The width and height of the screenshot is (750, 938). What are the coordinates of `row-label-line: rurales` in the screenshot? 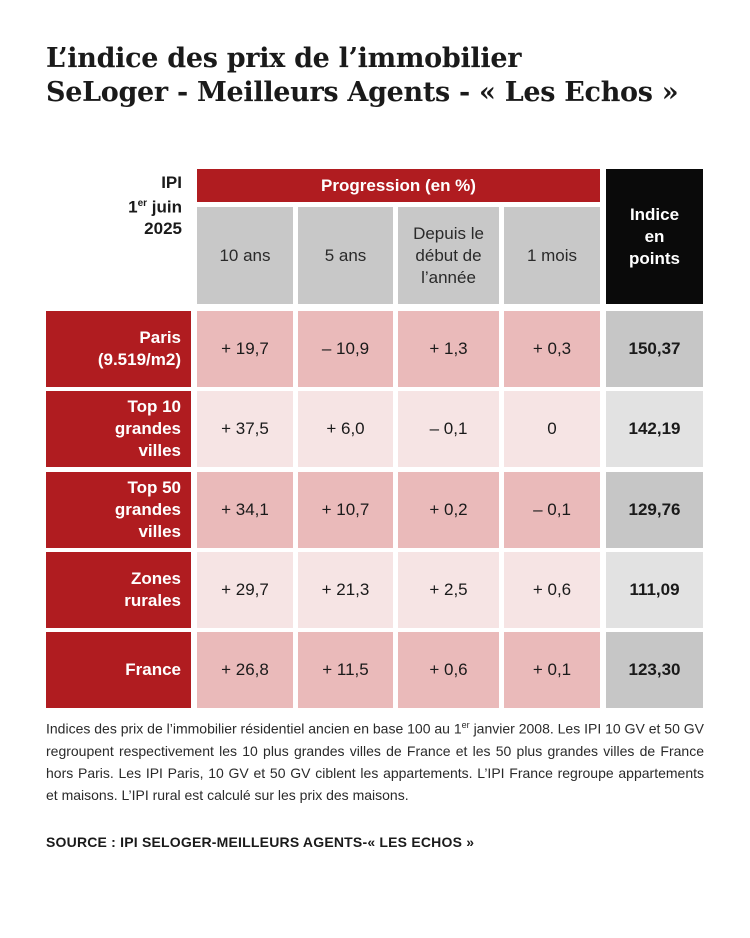 It's located at (152, 600).